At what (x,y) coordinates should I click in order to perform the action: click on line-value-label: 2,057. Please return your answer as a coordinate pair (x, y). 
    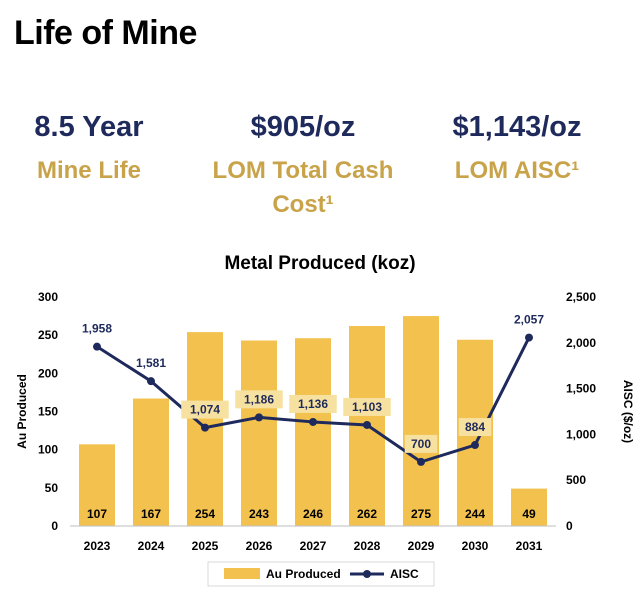
    Looking at the image, I should click on (529, 320).